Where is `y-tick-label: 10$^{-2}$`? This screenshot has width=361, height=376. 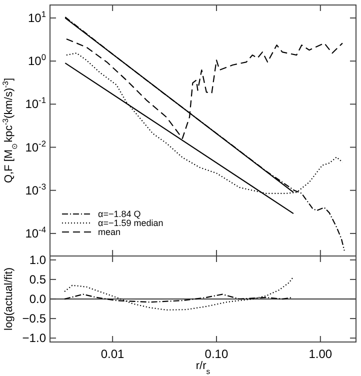 y-tick-label: 10$^{-2}$ is located at coordinates (35, 146).